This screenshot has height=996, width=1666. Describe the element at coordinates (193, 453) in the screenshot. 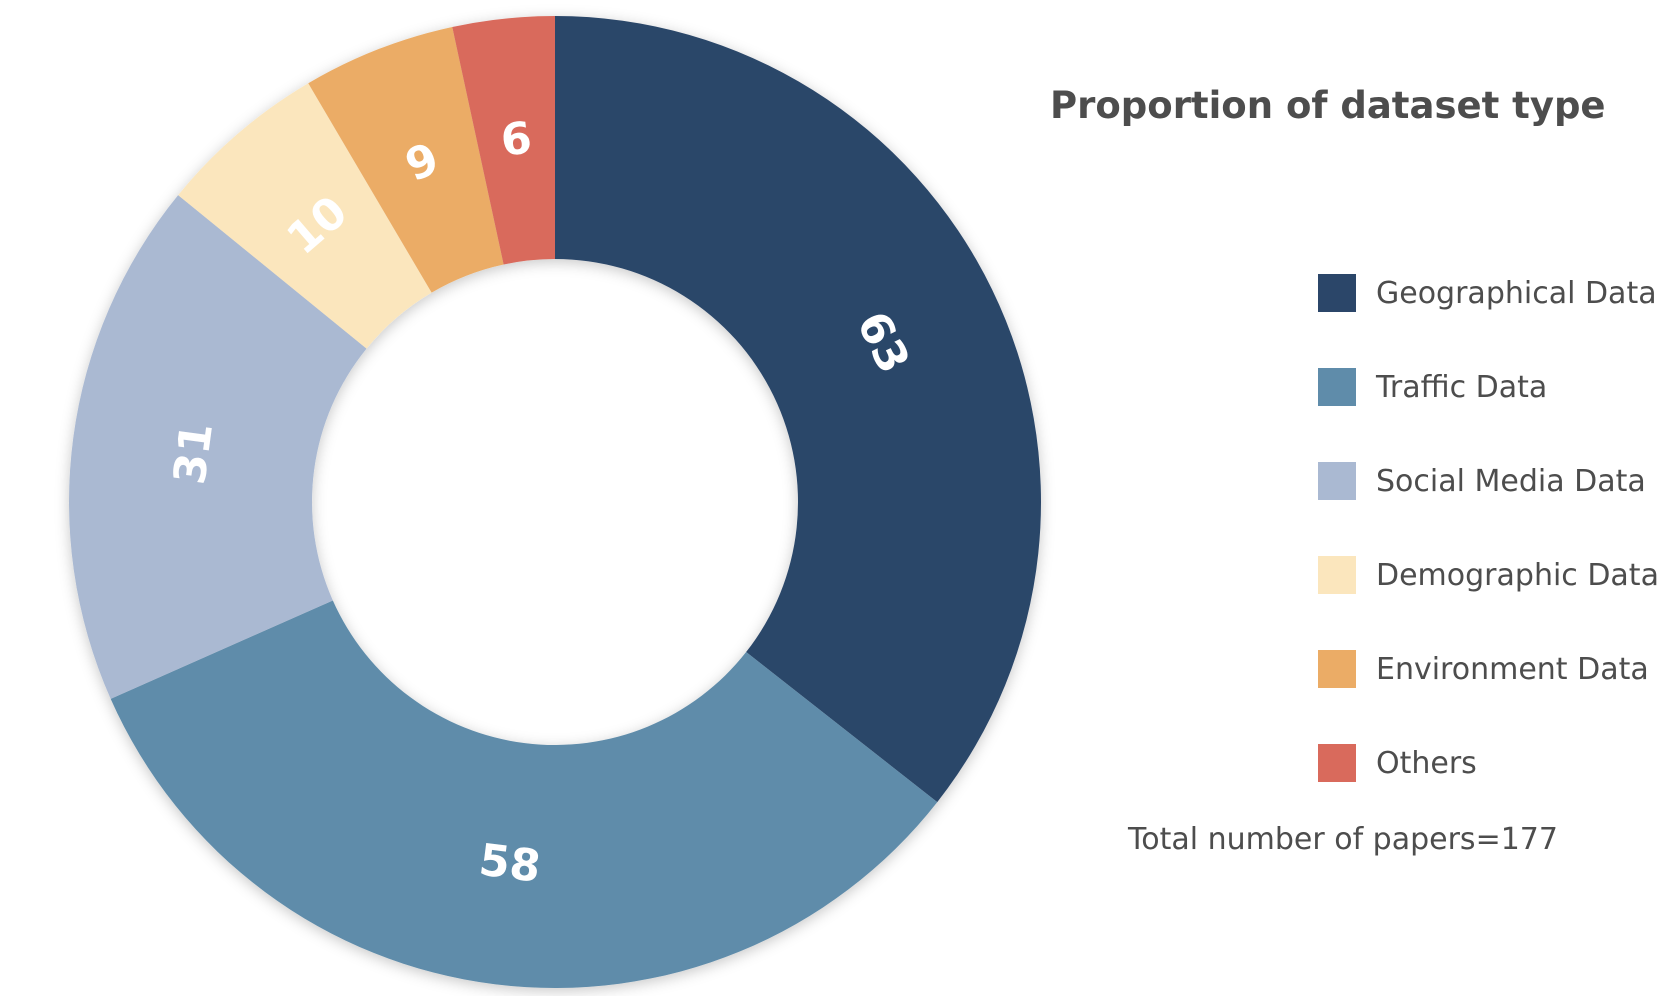

I see `value-label-social-media-data: 31` at that location.